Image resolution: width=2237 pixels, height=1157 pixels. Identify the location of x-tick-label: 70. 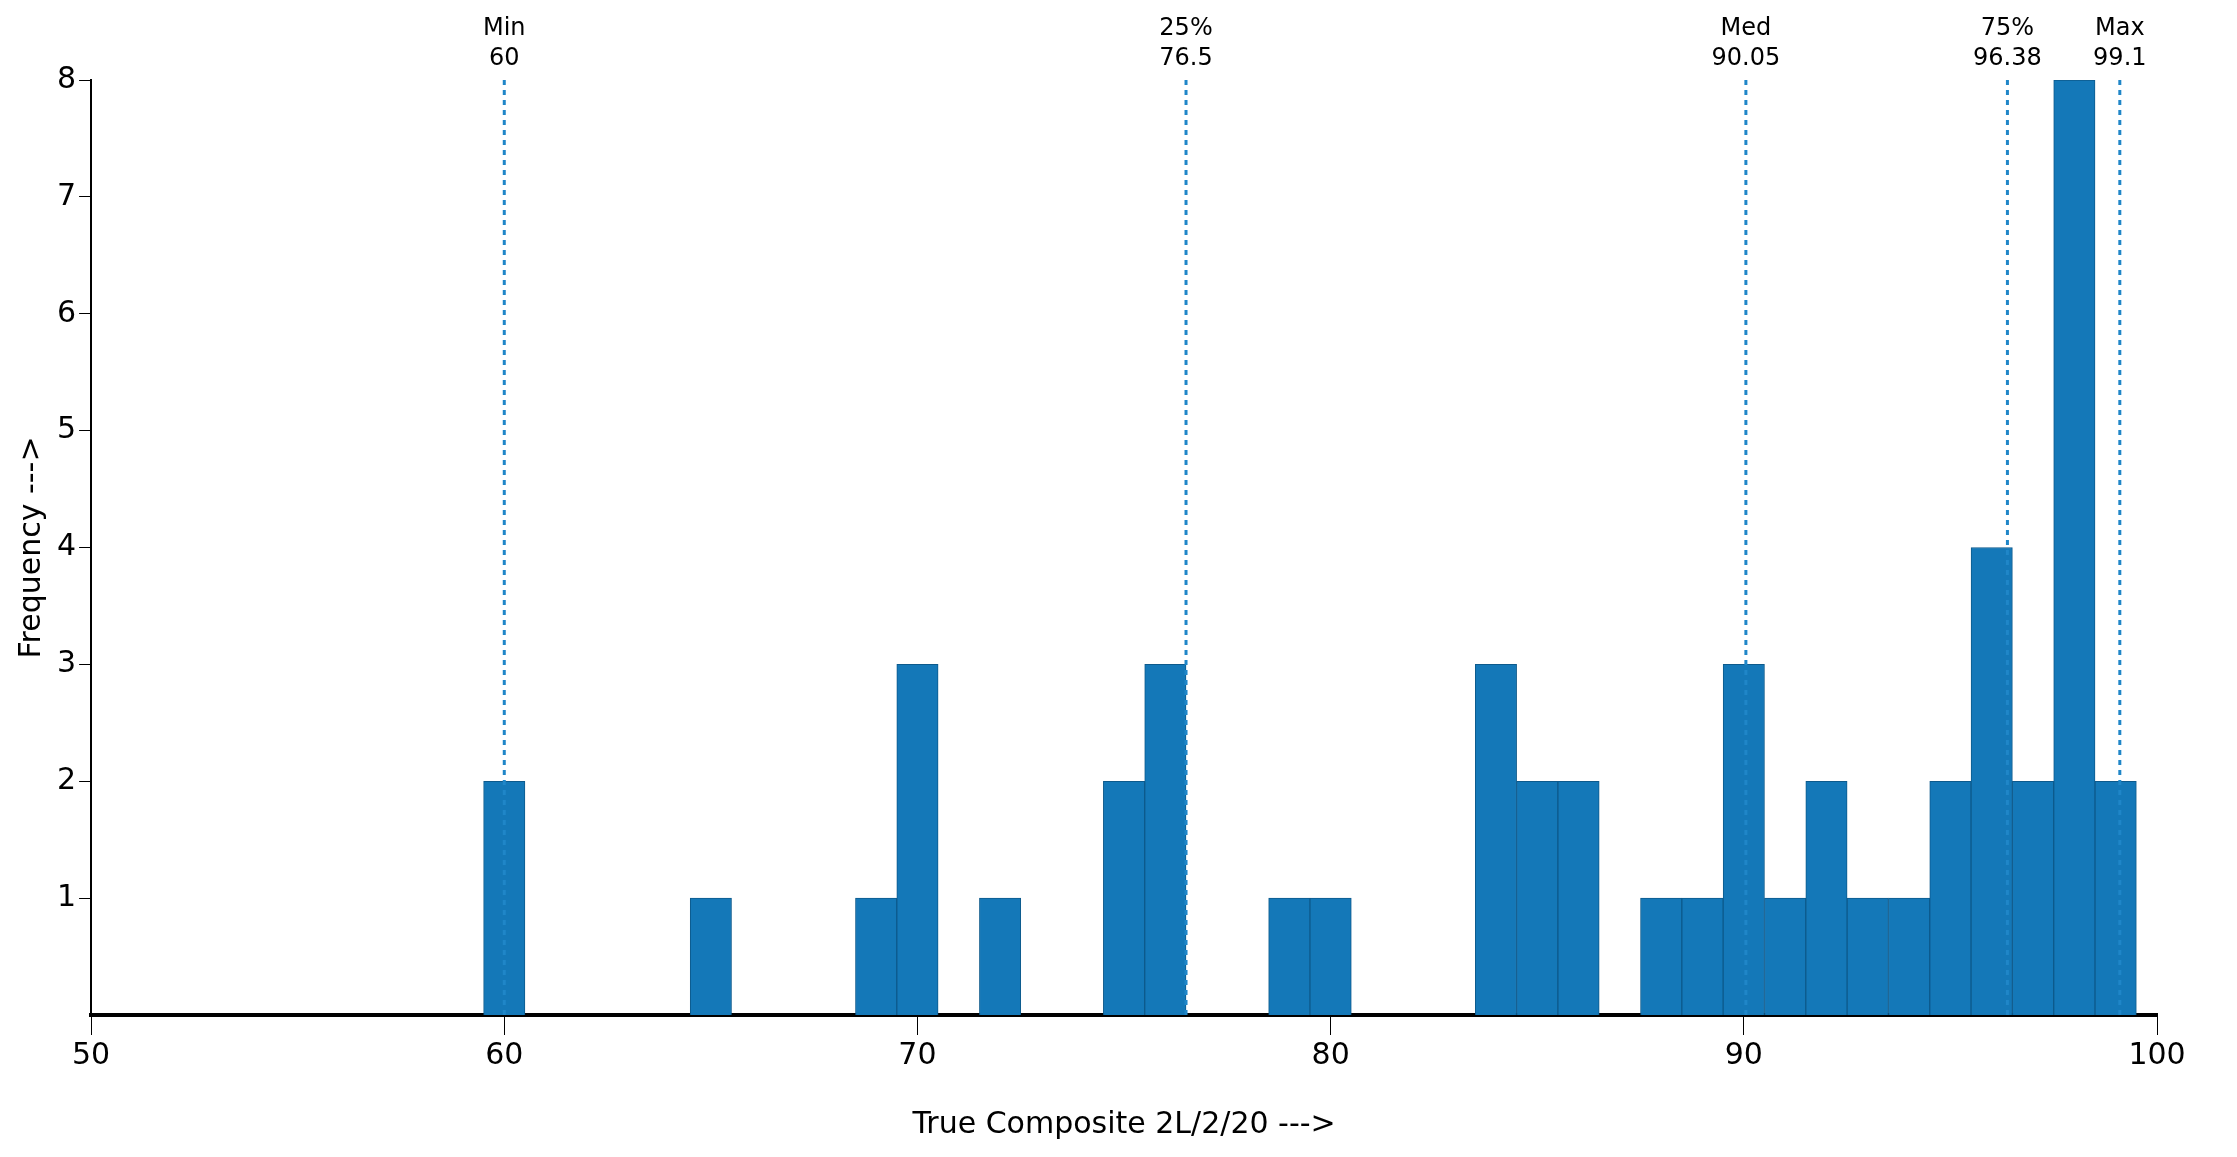
(917, 1053).